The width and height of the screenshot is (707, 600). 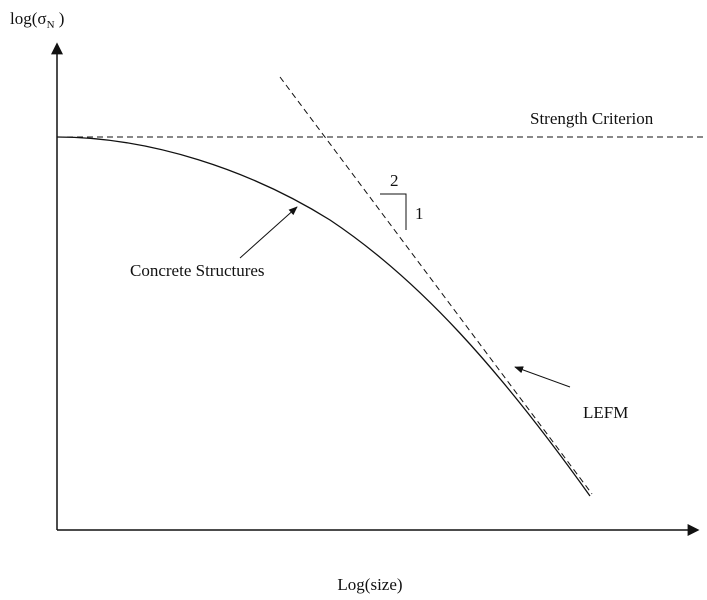 What do you see at coordinates (268, 232) in the screenshot?
I see `curve-arrow` at bounding box center [268, 232].